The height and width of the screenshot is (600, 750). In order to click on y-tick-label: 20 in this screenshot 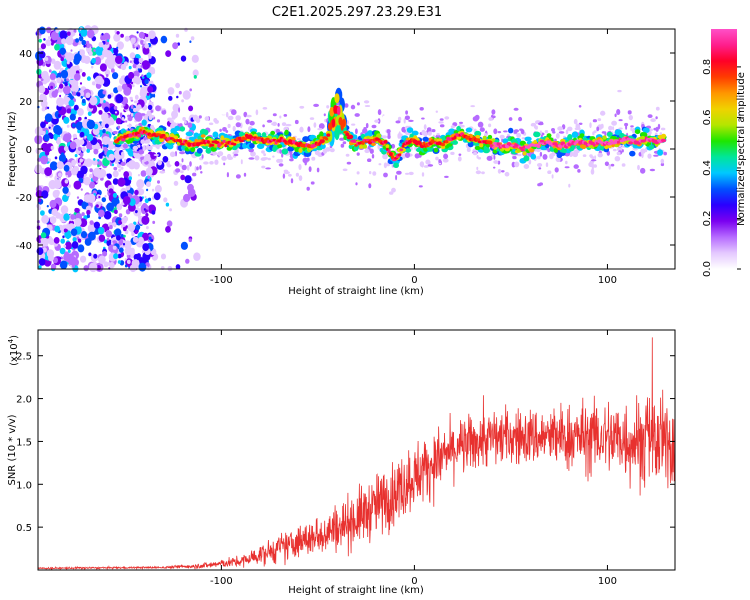, I will do `click(25, 102)`.